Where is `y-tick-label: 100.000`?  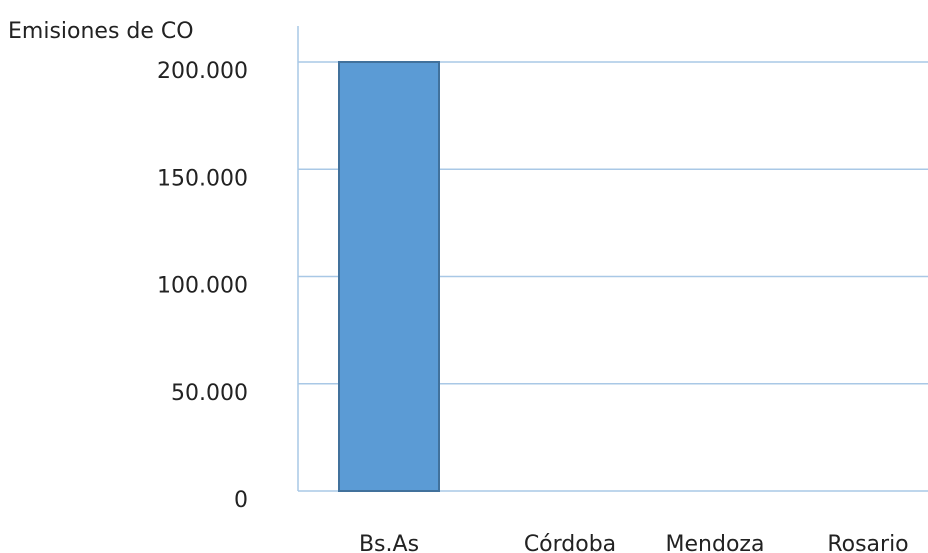
y-tick-label: 100.000 is located at coordinates (202, 286).